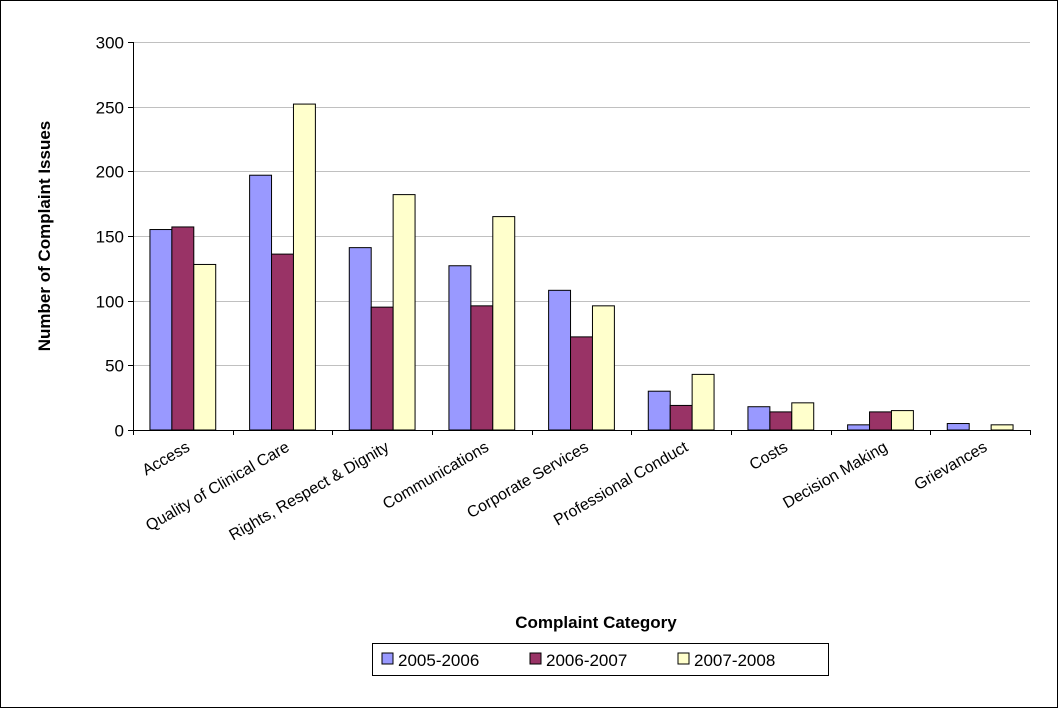 The image size is (1058, 708). What do you see at coordinates (438, 660) in the screenshot?
I see `legend-label: 2005-2006` at bounding box center [438, 660].